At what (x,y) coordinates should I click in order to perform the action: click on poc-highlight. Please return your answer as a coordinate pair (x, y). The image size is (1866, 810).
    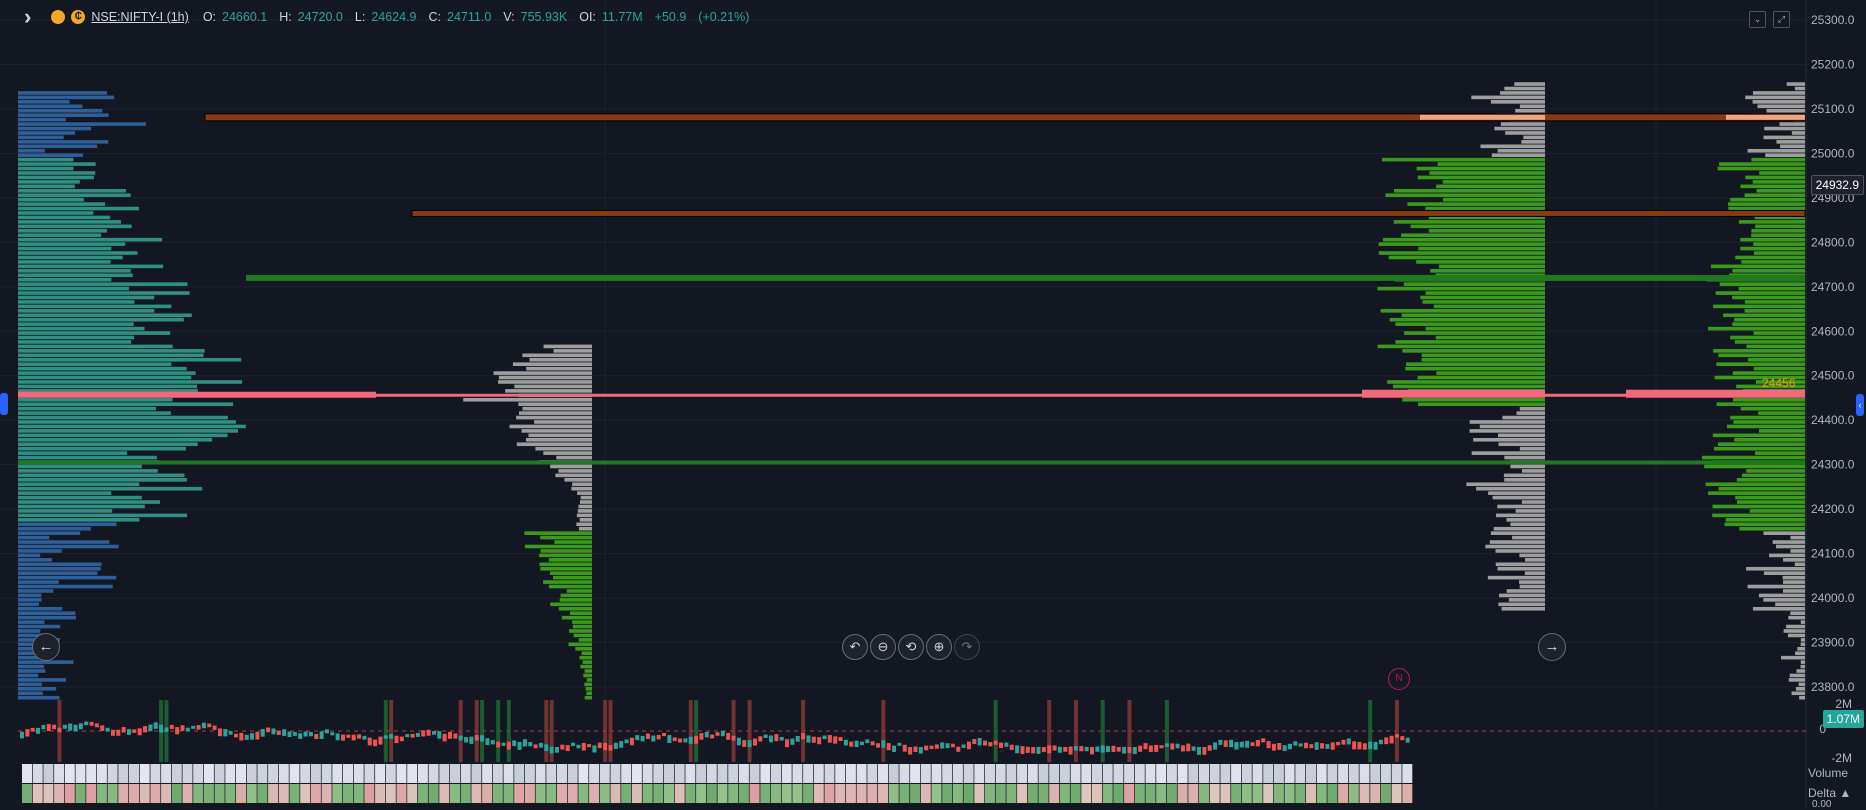
    Looking at the image, I should click on (1765, 117).